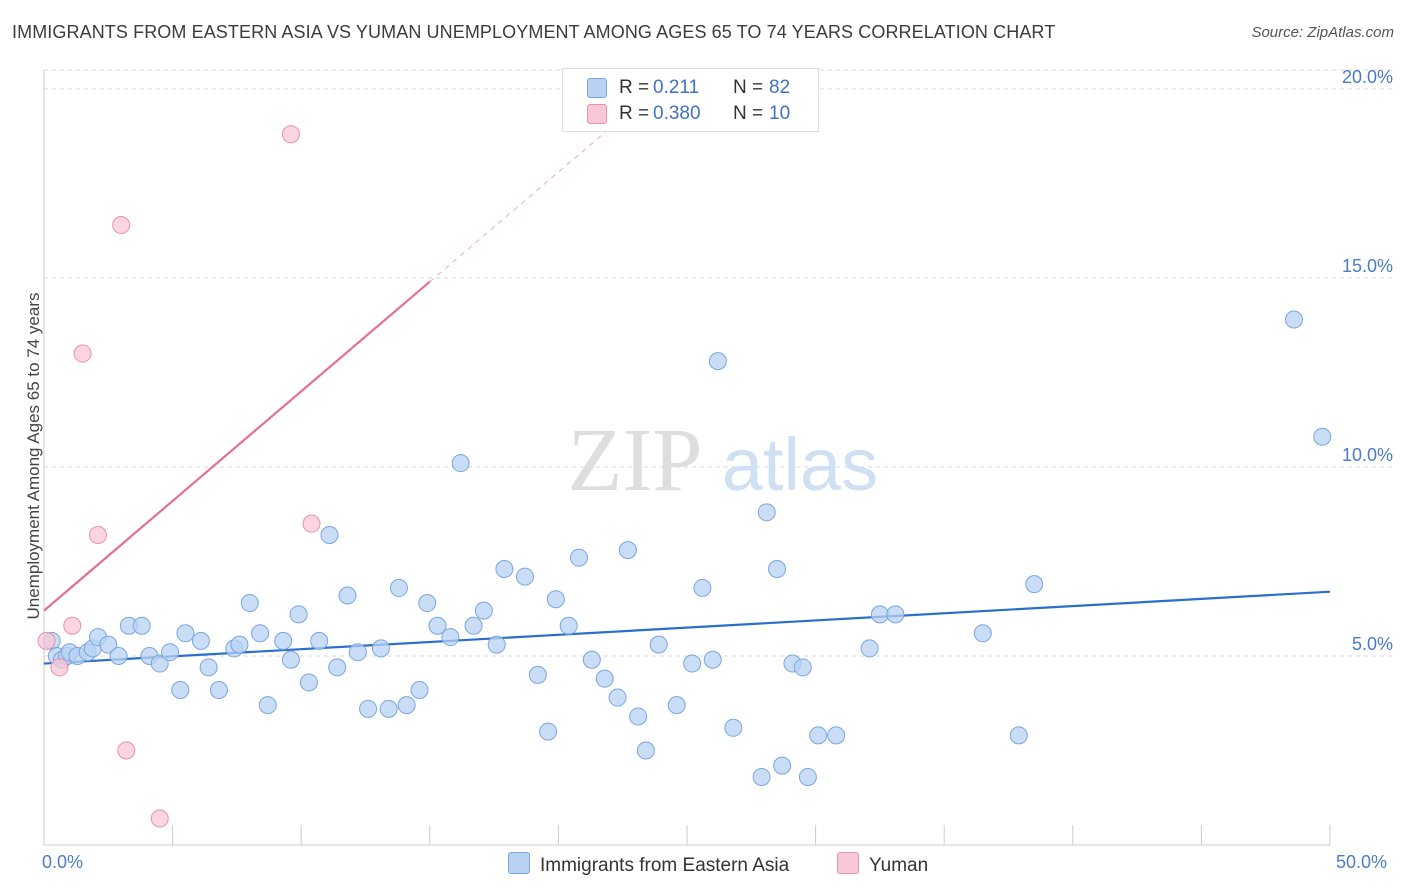 The width and height of the screenshot is (1406, 892). I want to click on legend-r-value: 0.211, so click(676, 87).